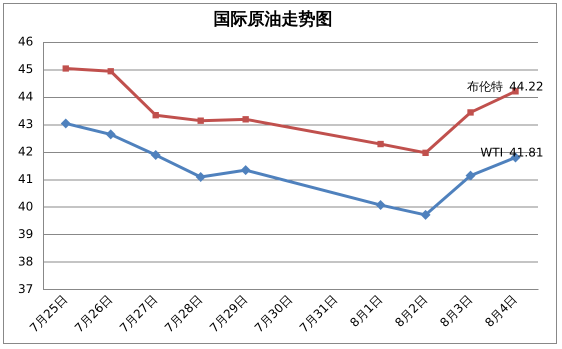 The width and height of the screenshot is (562, 349). What do you see at coordinates (26, 41) in the screenshot?
I see `y-tick-label: 46` at bounding box center [26, 41].